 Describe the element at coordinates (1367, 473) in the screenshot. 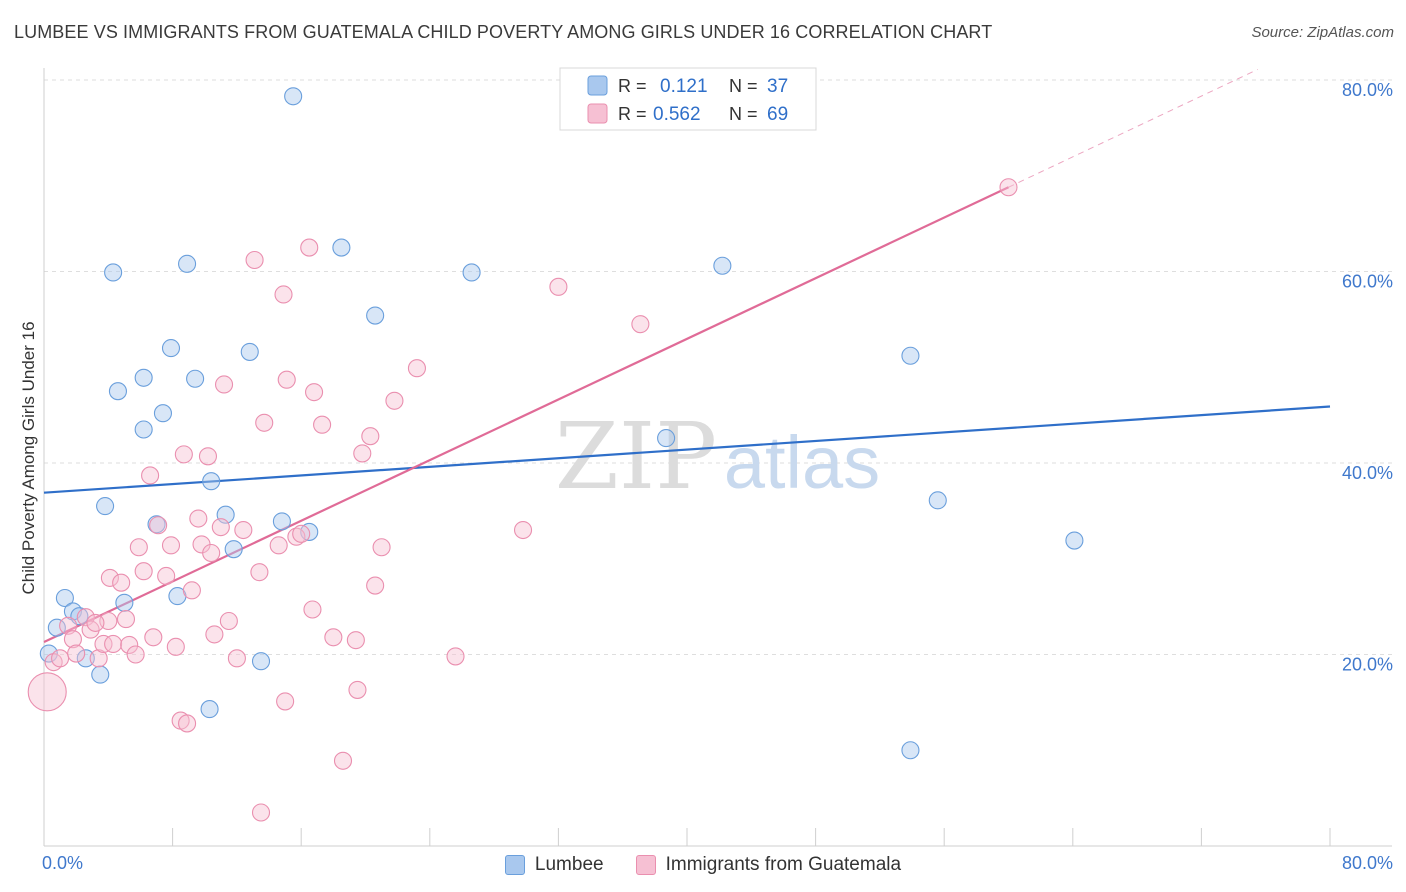

I see `y-tick-label: 40.0%` at that location.